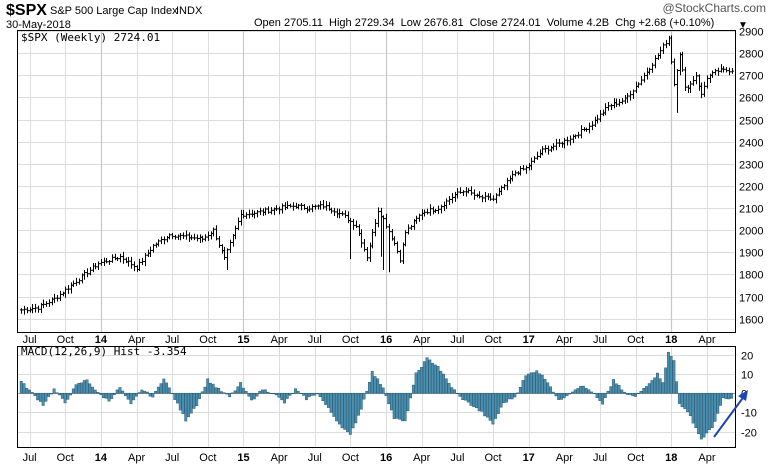  What do you see at coordinates (730, 414) in the screenshot?
I see `annotation-arrow` at bounding box center [730, 414].